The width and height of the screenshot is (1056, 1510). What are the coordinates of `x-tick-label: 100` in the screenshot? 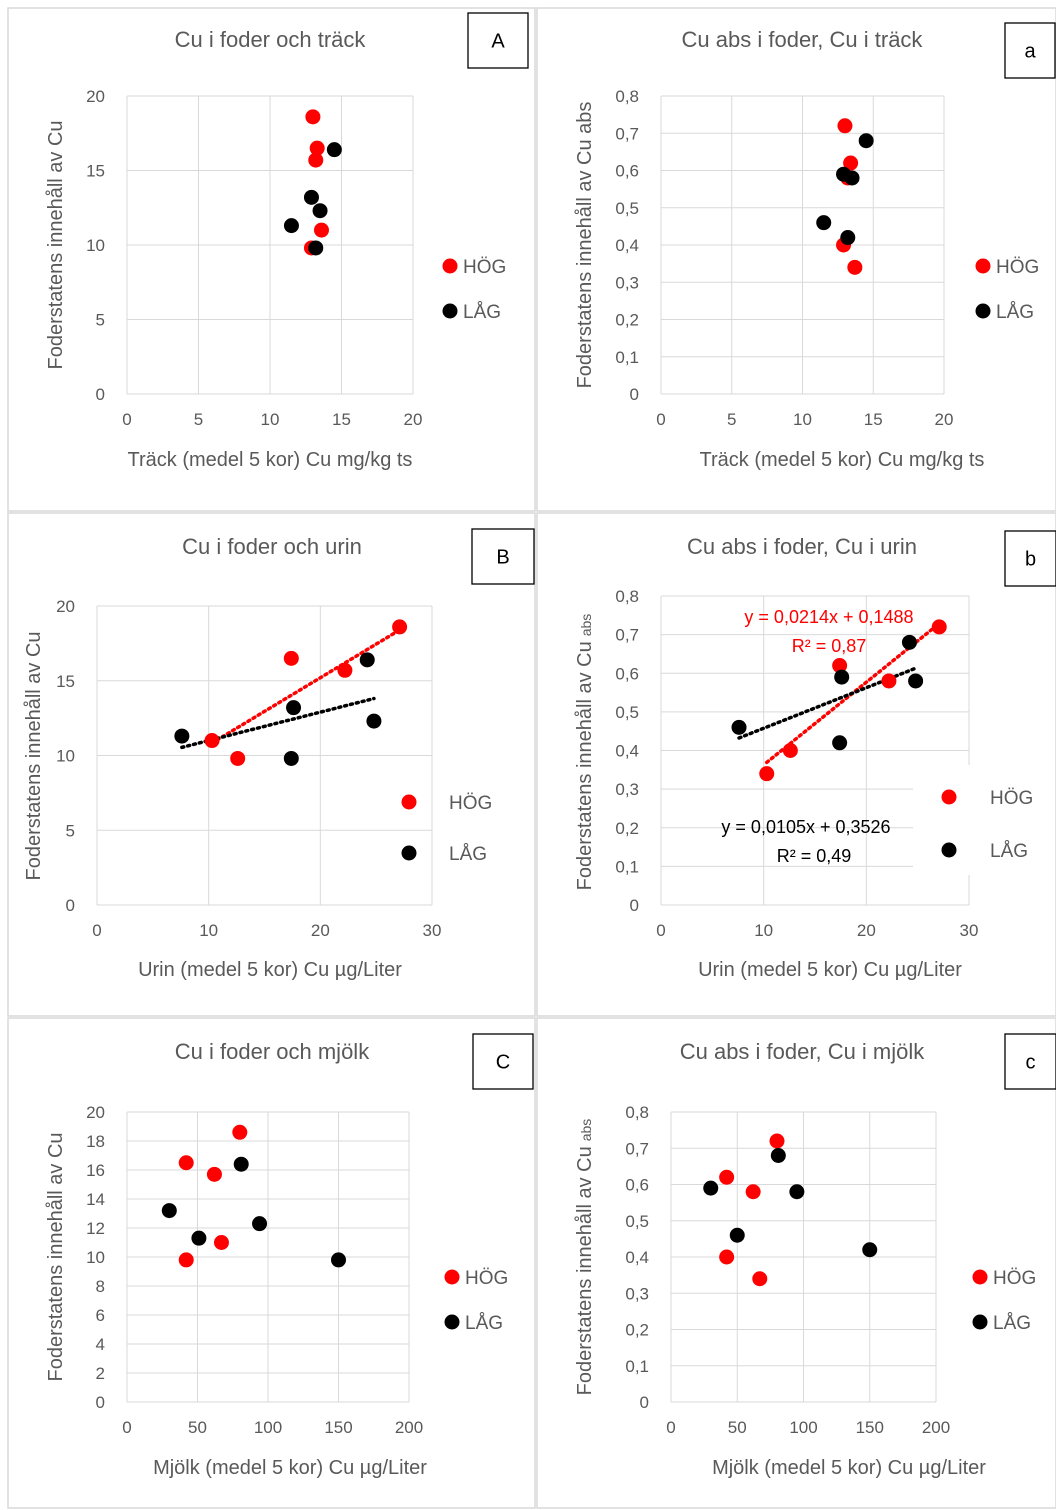 It's located at (268, 1427).